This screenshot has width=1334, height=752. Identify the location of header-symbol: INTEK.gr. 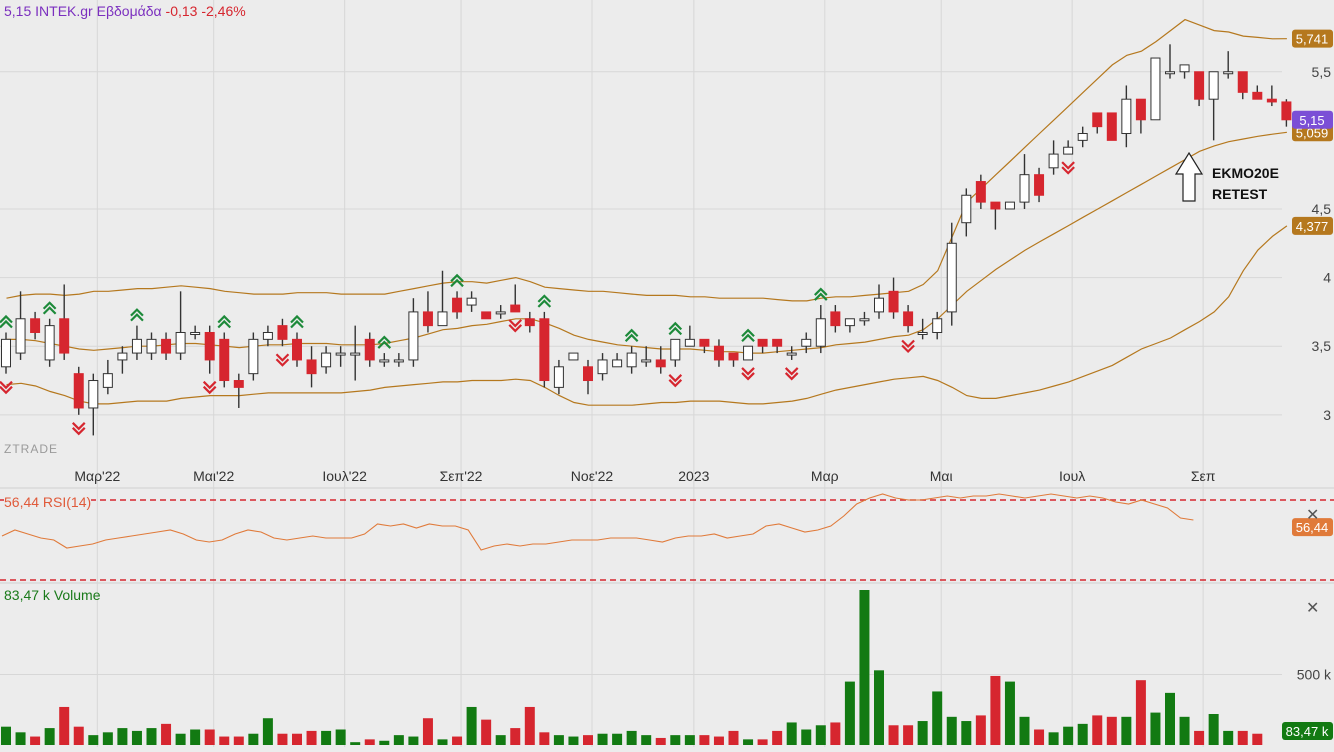
(64, 11).